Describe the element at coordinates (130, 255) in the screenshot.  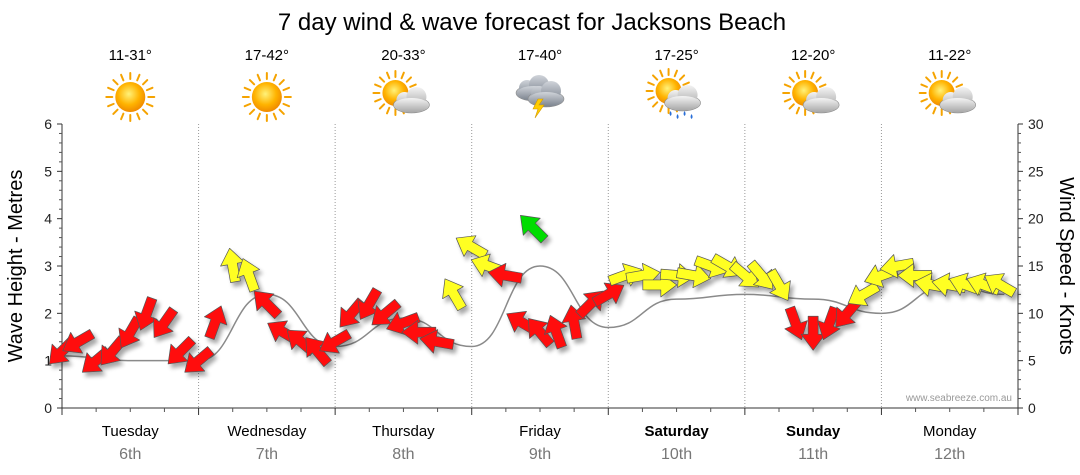
I see `day-header-tuesday: 11-31° Tuesday 6th` at that location.